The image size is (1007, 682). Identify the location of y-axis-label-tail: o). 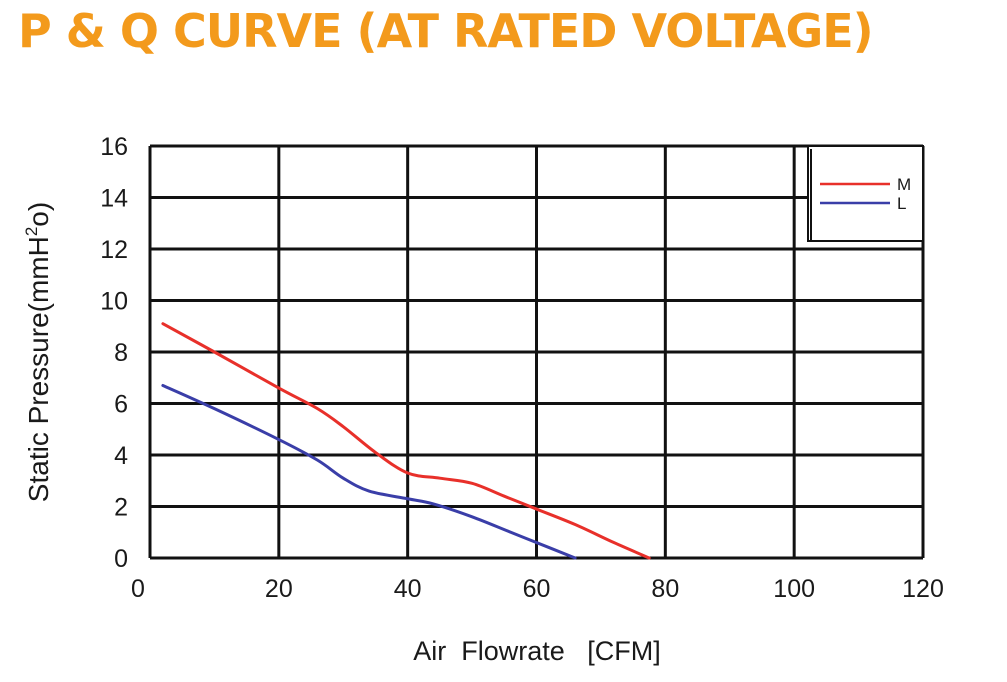
(38, 214).